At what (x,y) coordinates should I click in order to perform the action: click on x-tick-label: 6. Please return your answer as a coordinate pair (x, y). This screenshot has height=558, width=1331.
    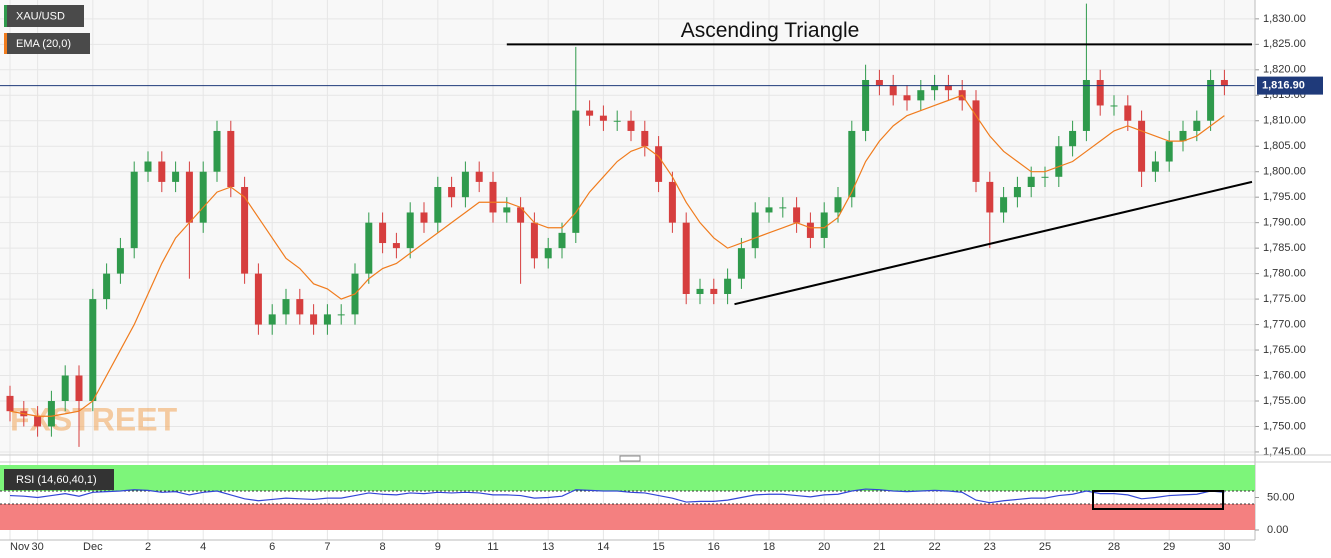
    Looking at the image, I should click on (272, 547).